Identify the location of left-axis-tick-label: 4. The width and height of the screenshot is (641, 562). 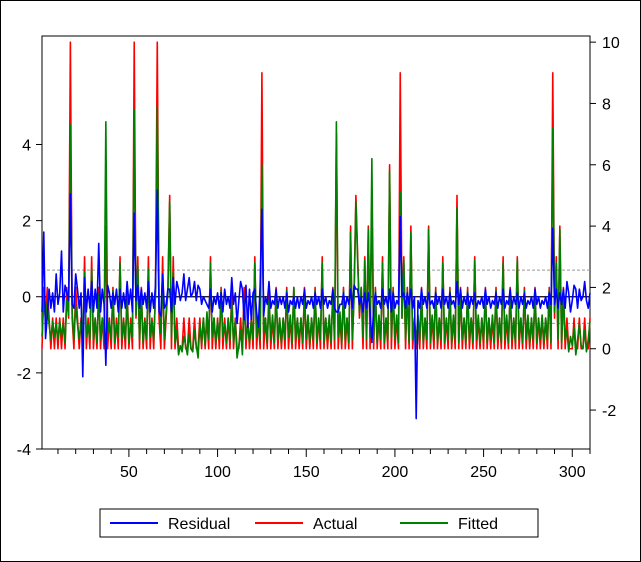
(26, 145).